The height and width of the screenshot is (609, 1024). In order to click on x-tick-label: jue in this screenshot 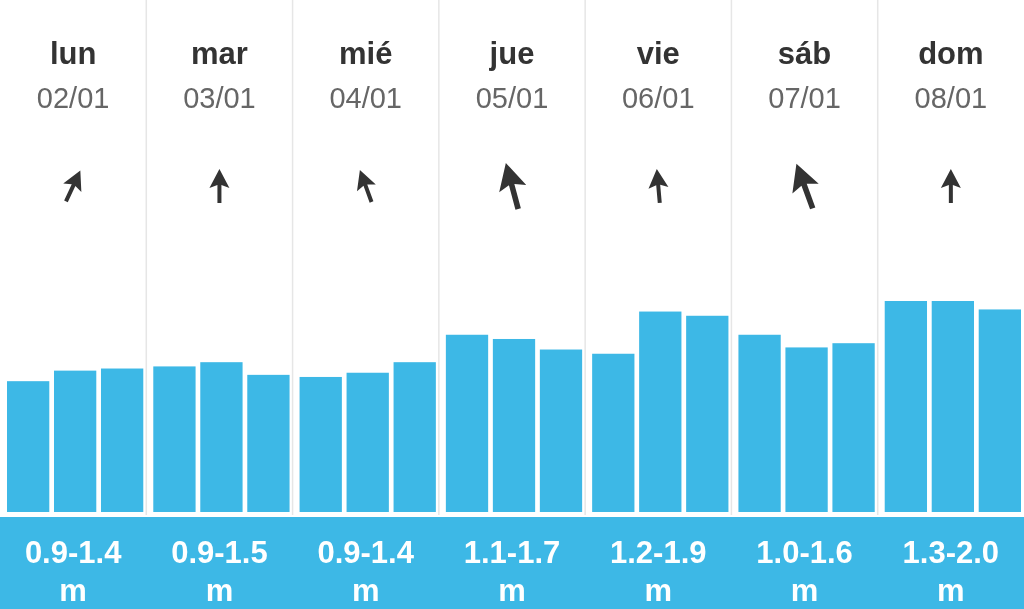, I will do `click(511, 53)`.